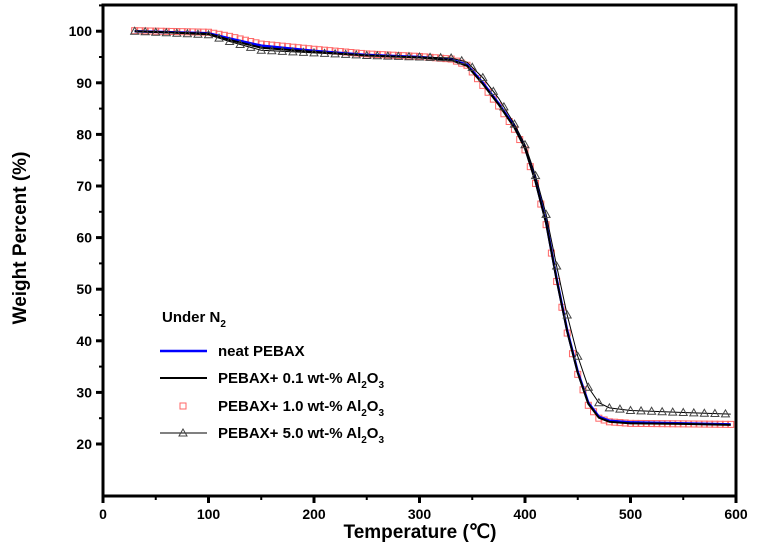 The image size is (758, 551). I want to click on y-tick-label: 30, so click(84, 392).